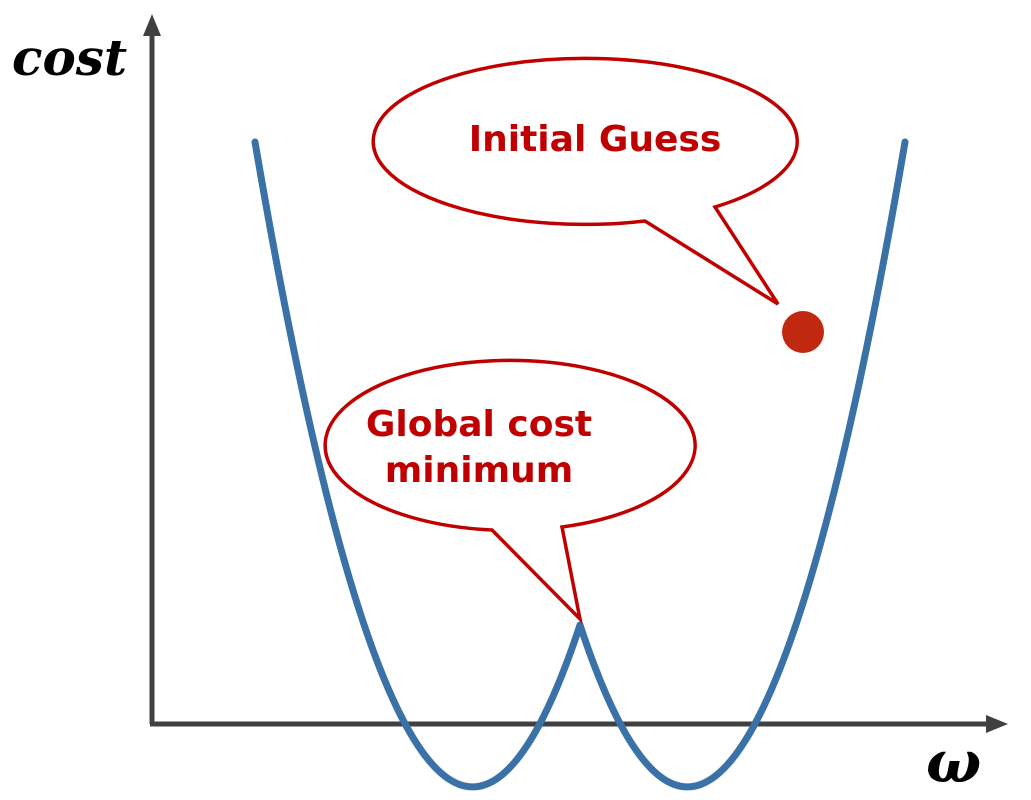 This screenshot has width=1031, height=800. Describe the element at coordinates (595, 139) in the screenshot. I see `initial-guess-label: Initial Guess` at that location.